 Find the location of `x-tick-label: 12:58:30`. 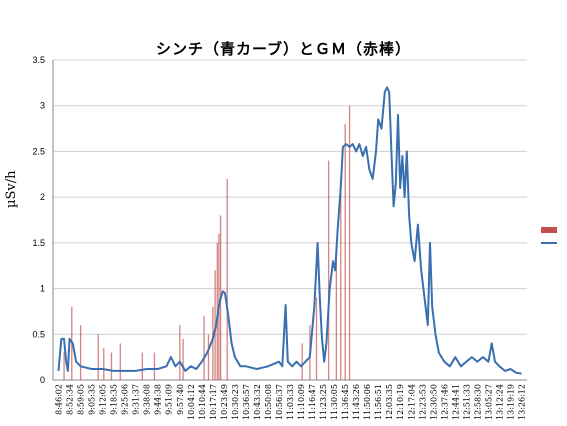

x-tick-label: 12:58:30 is located at coordinates (477, 402).